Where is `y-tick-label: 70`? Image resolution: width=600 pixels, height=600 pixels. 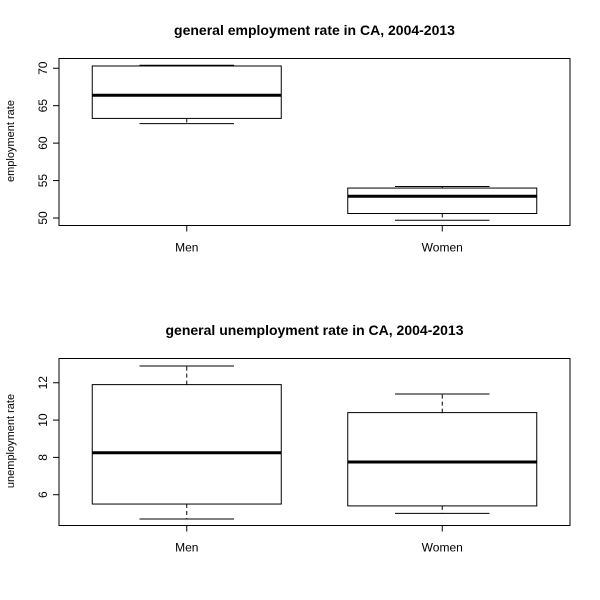
y-tick-label: 70 is located at coordinates (43, 68).